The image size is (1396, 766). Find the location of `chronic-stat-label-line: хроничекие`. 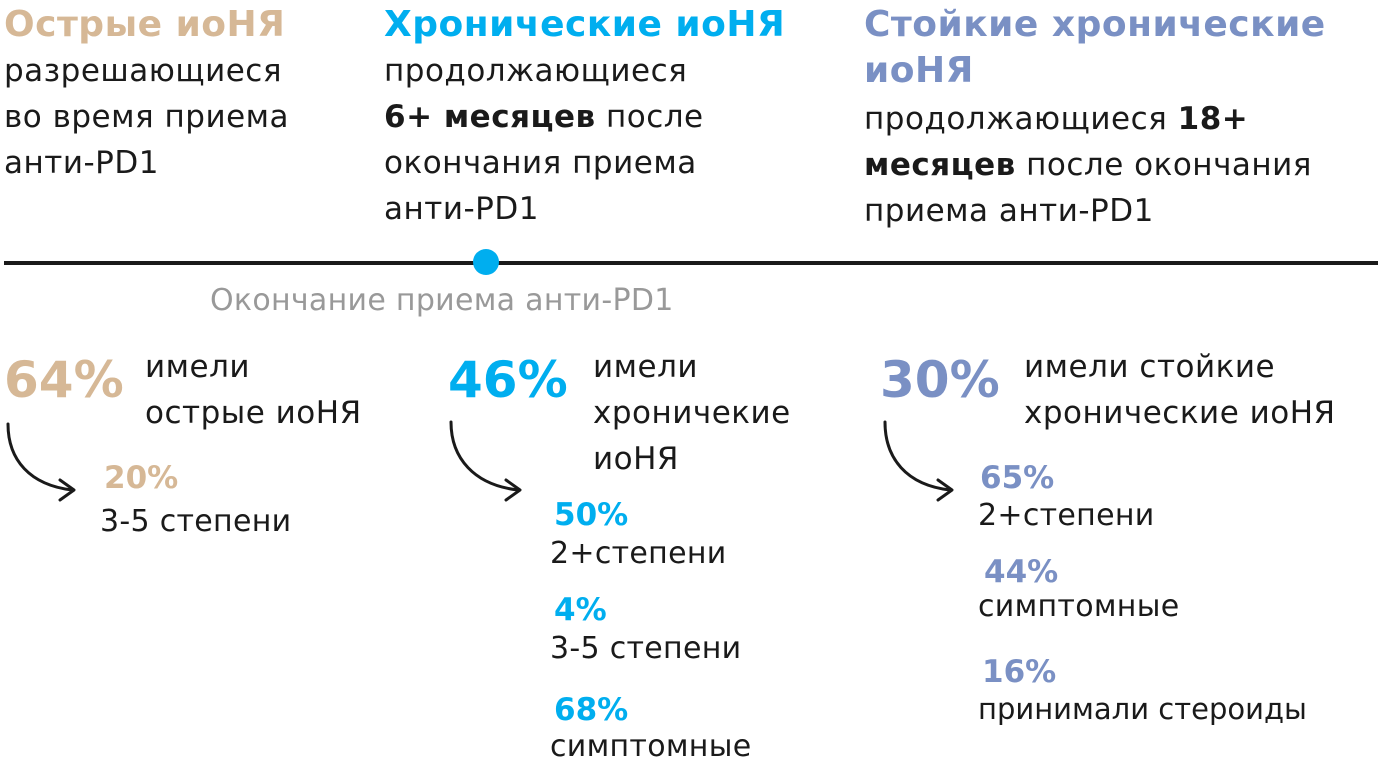

chronic-stat-label-line: хроничекие is located at coordinates (692, 413).